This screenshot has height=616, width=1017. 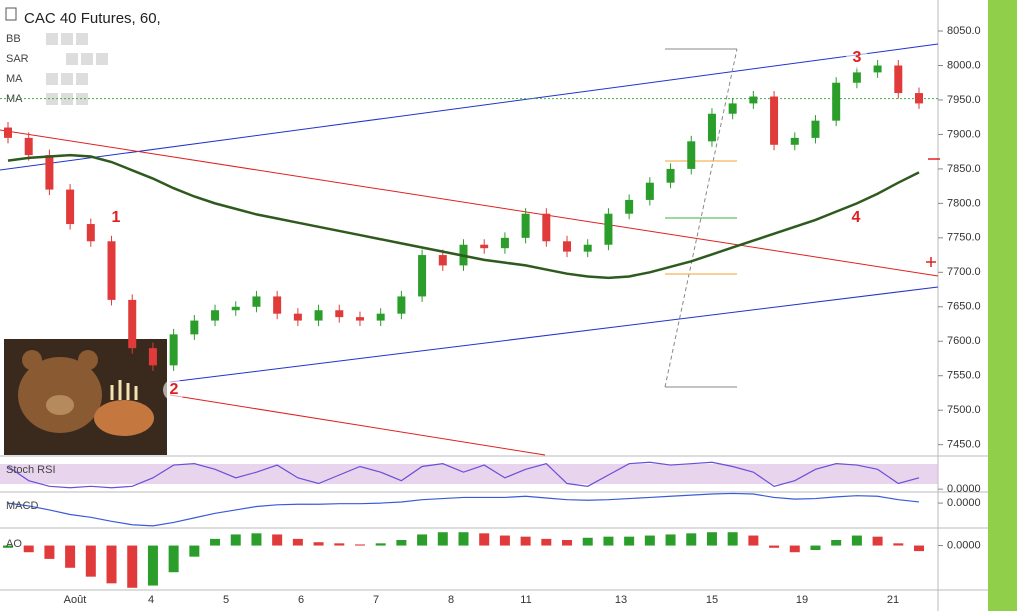 What do you see at coordinates (75, 600) in the screenshot?
I see `x-tick-label: Août` at bounding box center [75, 600].